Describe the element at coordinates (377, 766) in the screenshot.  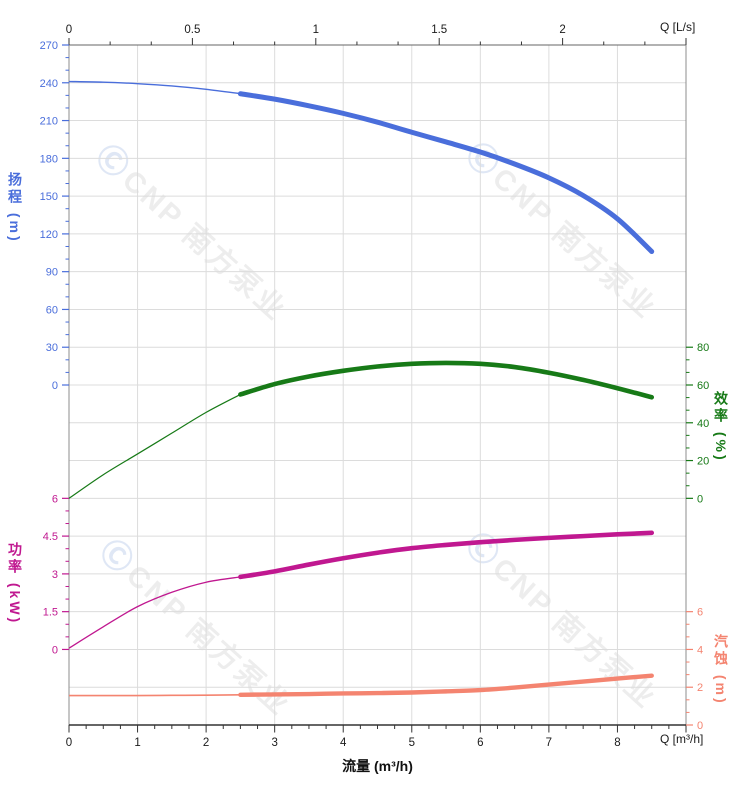
I see `bottom-axis-title: 流量 (m³/h)` at that location.